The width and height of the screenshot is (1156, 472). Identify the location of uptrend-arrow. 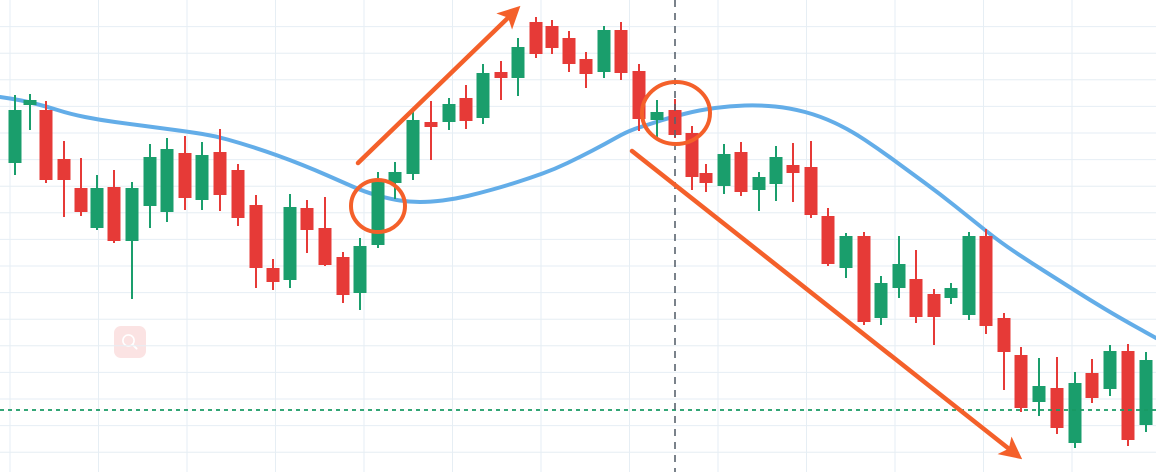
(438, 85).